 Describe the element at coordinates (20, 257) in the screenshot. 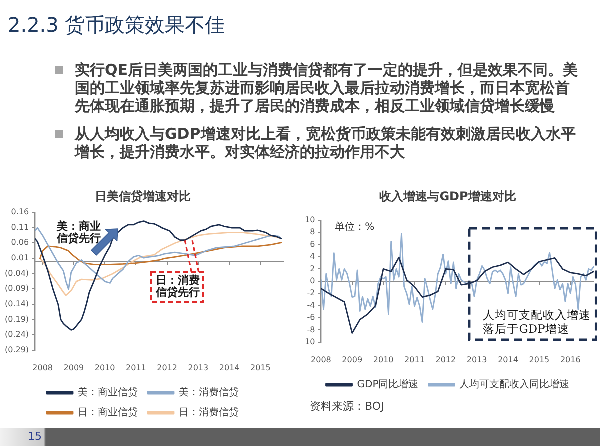

I see `y-tick-label: 0.01` at that location.